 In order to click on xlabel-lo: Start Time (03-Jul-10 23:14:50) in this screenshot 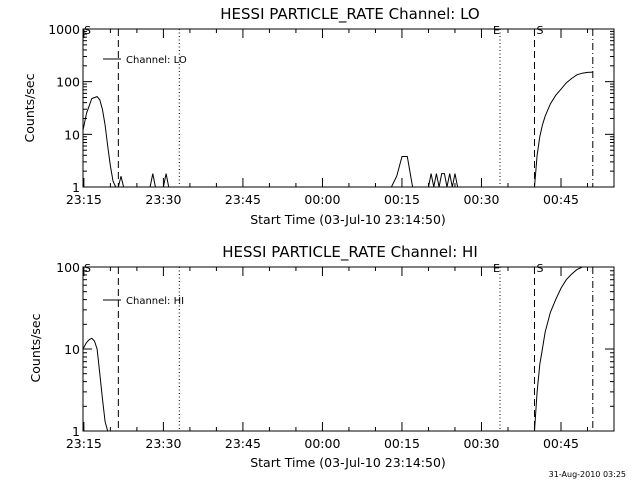, I will do `click(348, 219)`.